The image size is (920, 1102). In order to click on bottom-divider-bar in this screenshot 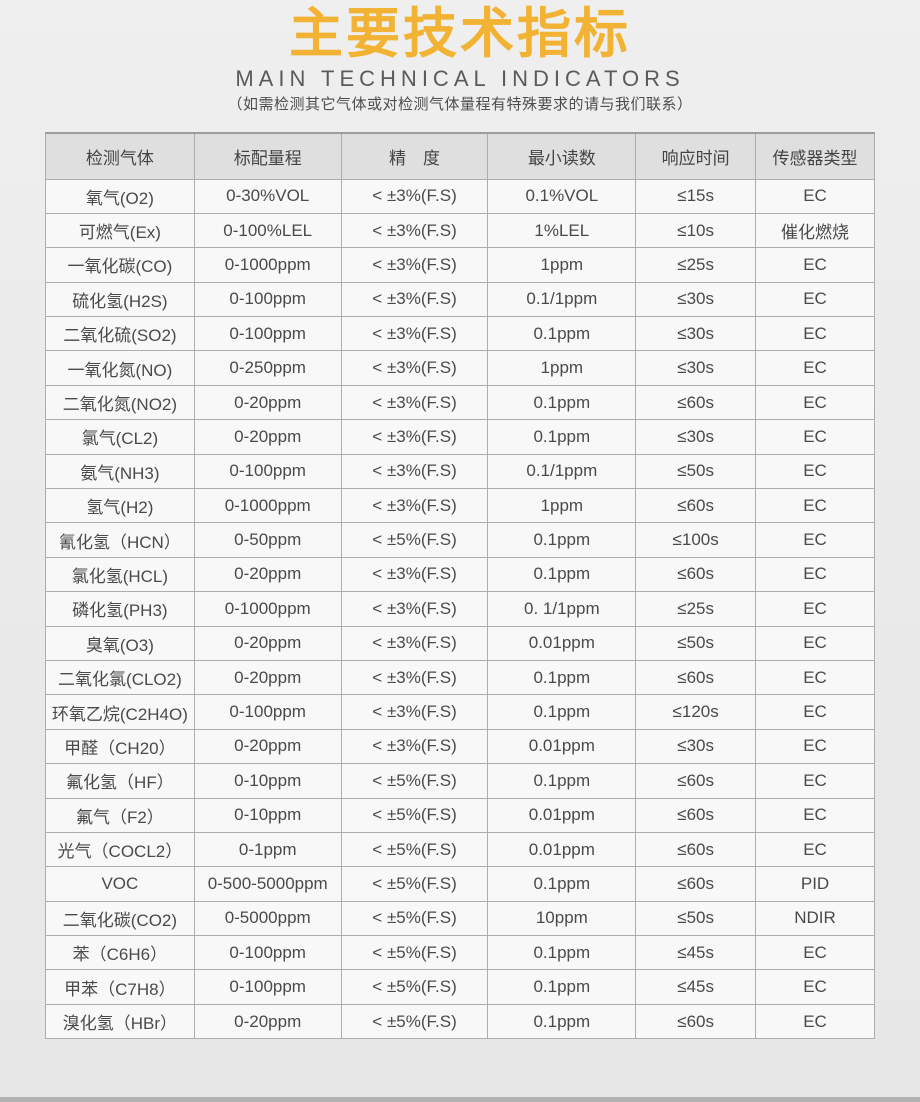, I will do `click(460, 1099)`.